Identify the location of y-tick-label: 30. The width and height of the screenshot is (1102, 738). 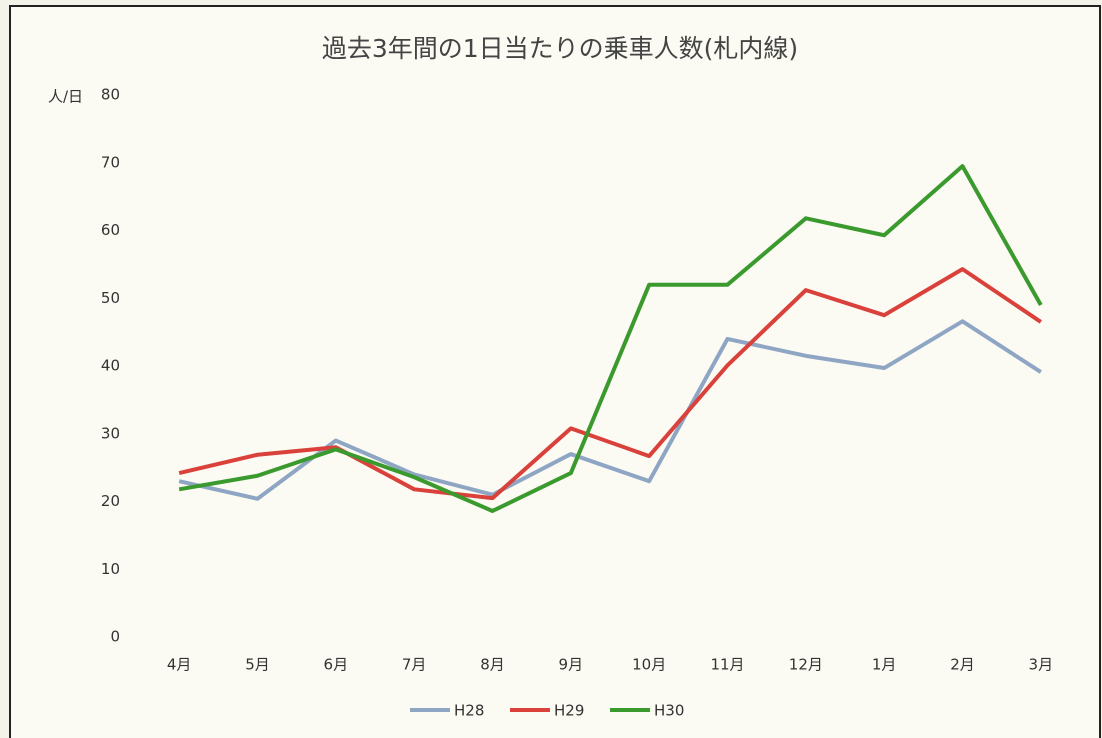
(110, 433).